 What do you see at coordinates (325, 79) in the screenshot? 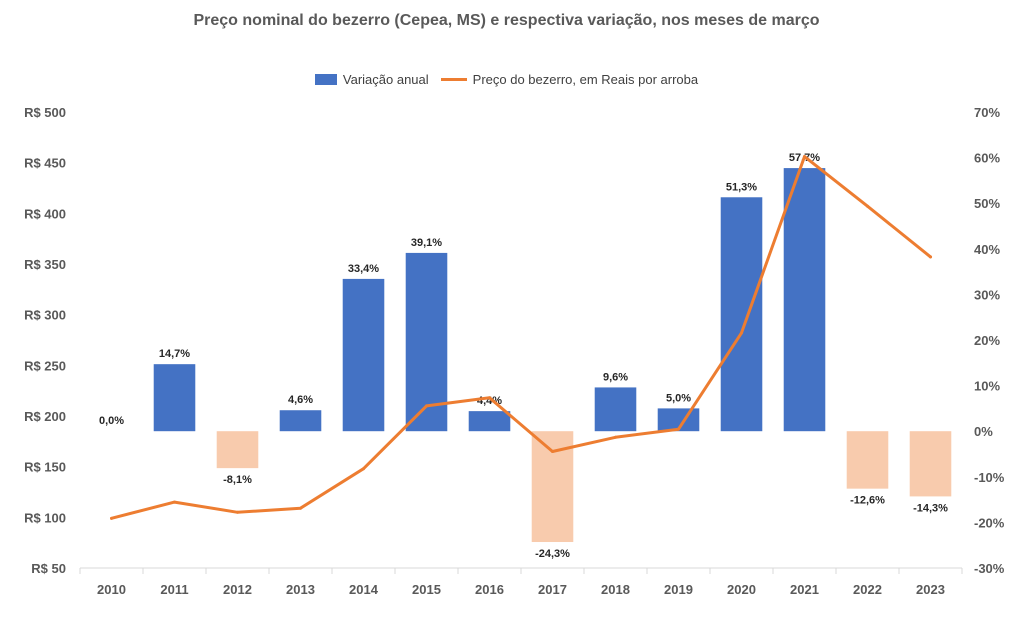
I see `legend-swatch-bar` at bounding box center [325, 79].